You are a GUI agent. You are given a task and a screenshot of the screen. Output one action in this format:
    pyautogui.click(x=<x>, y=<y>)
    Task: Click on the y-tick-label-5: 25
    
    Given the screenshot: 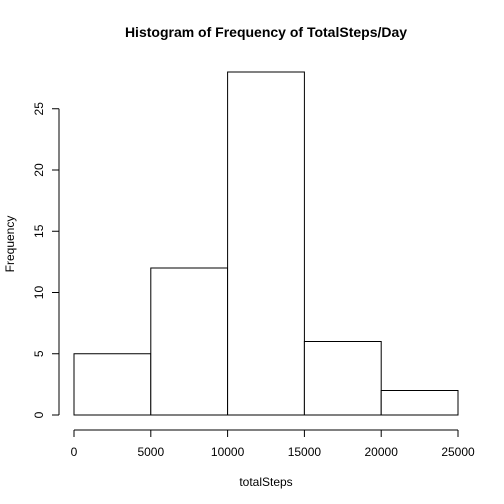 What is the action you would take?
    pyautogui.click(x=39, y=109)
    